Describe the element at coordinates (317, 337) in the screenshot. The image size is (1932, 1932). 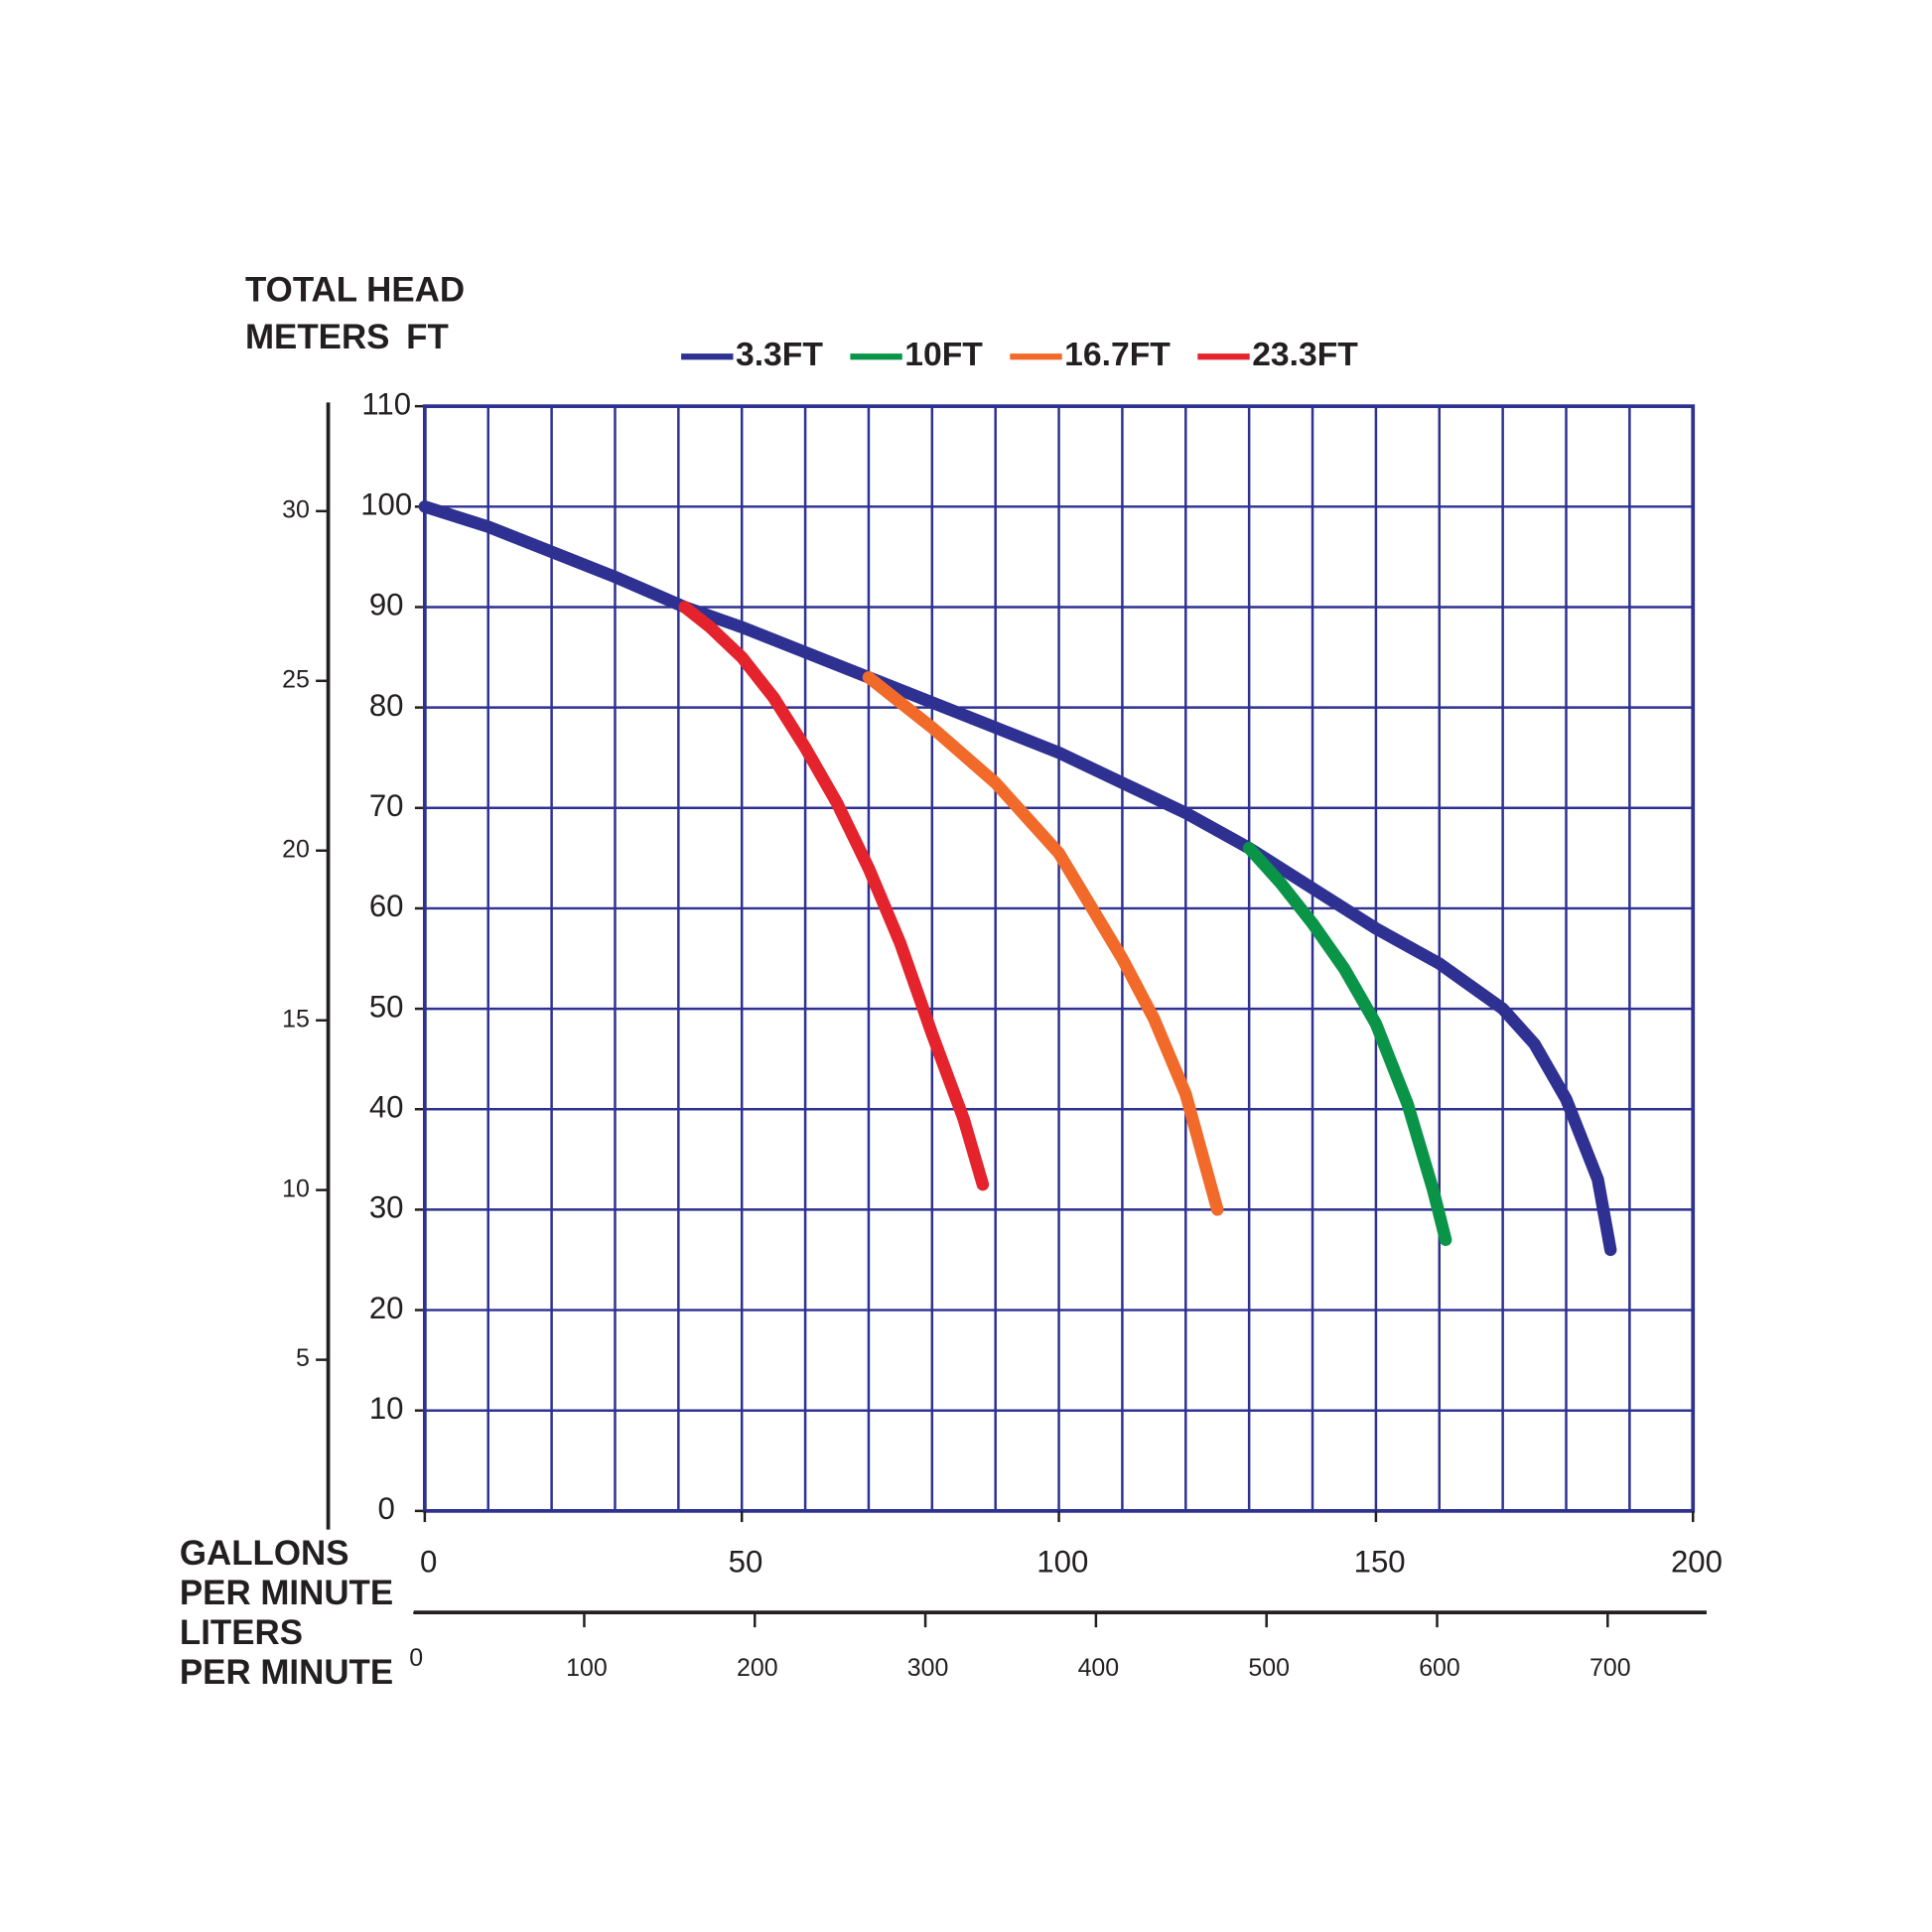
I see `y2-axis-label: METERS` at that location.